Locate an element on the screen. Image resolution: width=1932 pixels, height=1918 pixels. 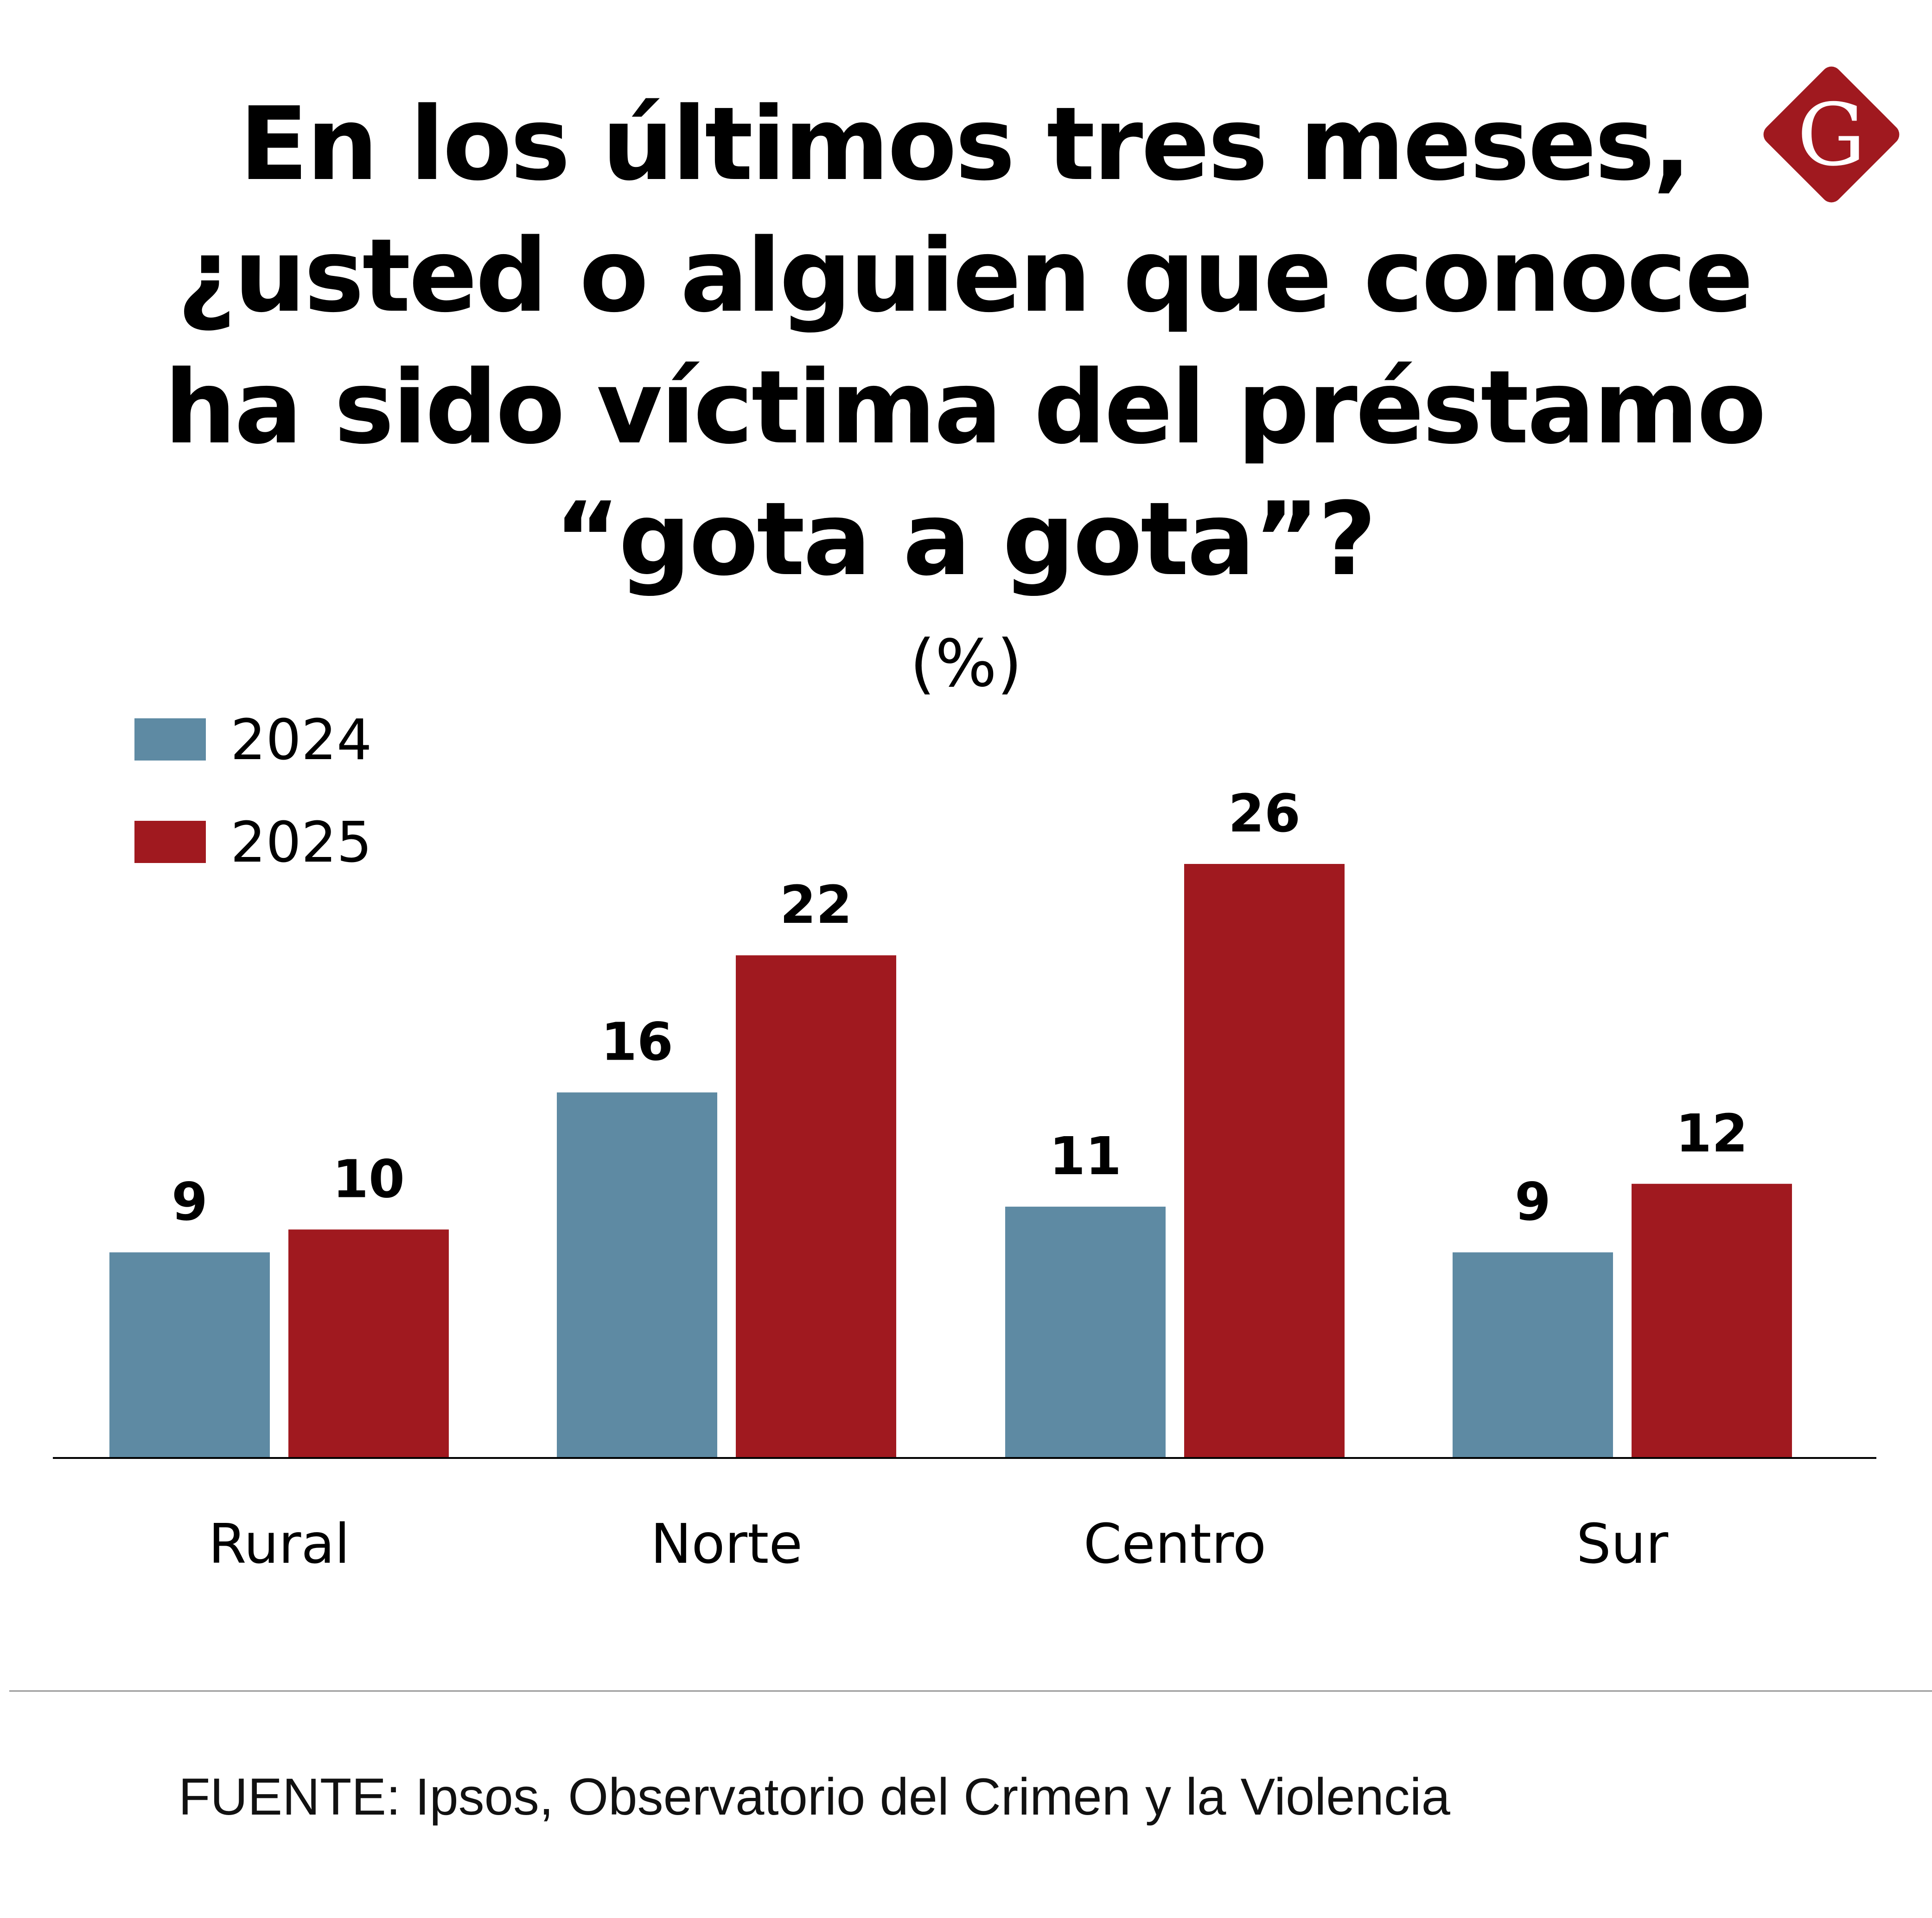
bar-norte-2025 is located at coordinates (816, 1206).